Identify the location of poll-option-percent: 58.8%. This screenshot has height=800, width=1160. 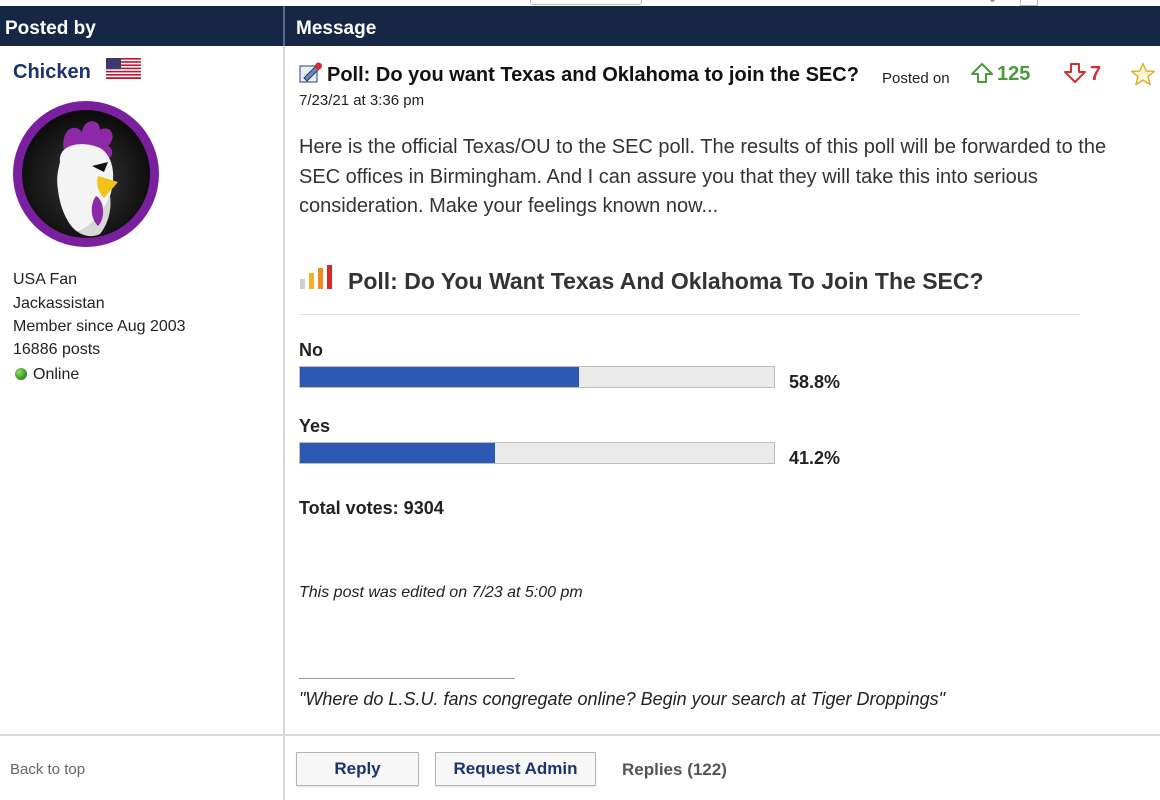
(815, 382).